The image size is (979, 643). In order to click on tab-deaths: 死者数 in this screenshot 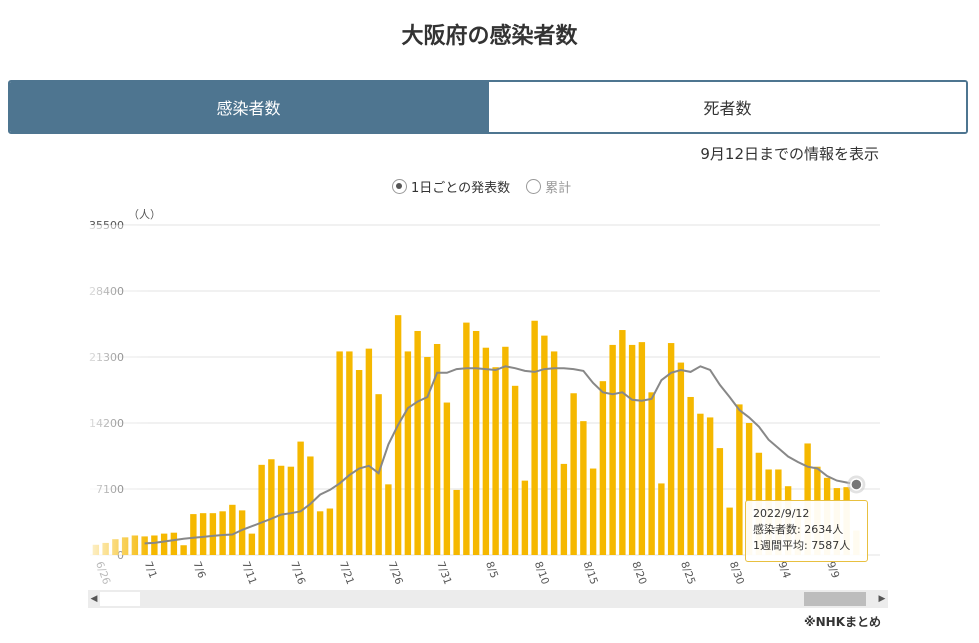, I will do `click(726, 107)`.